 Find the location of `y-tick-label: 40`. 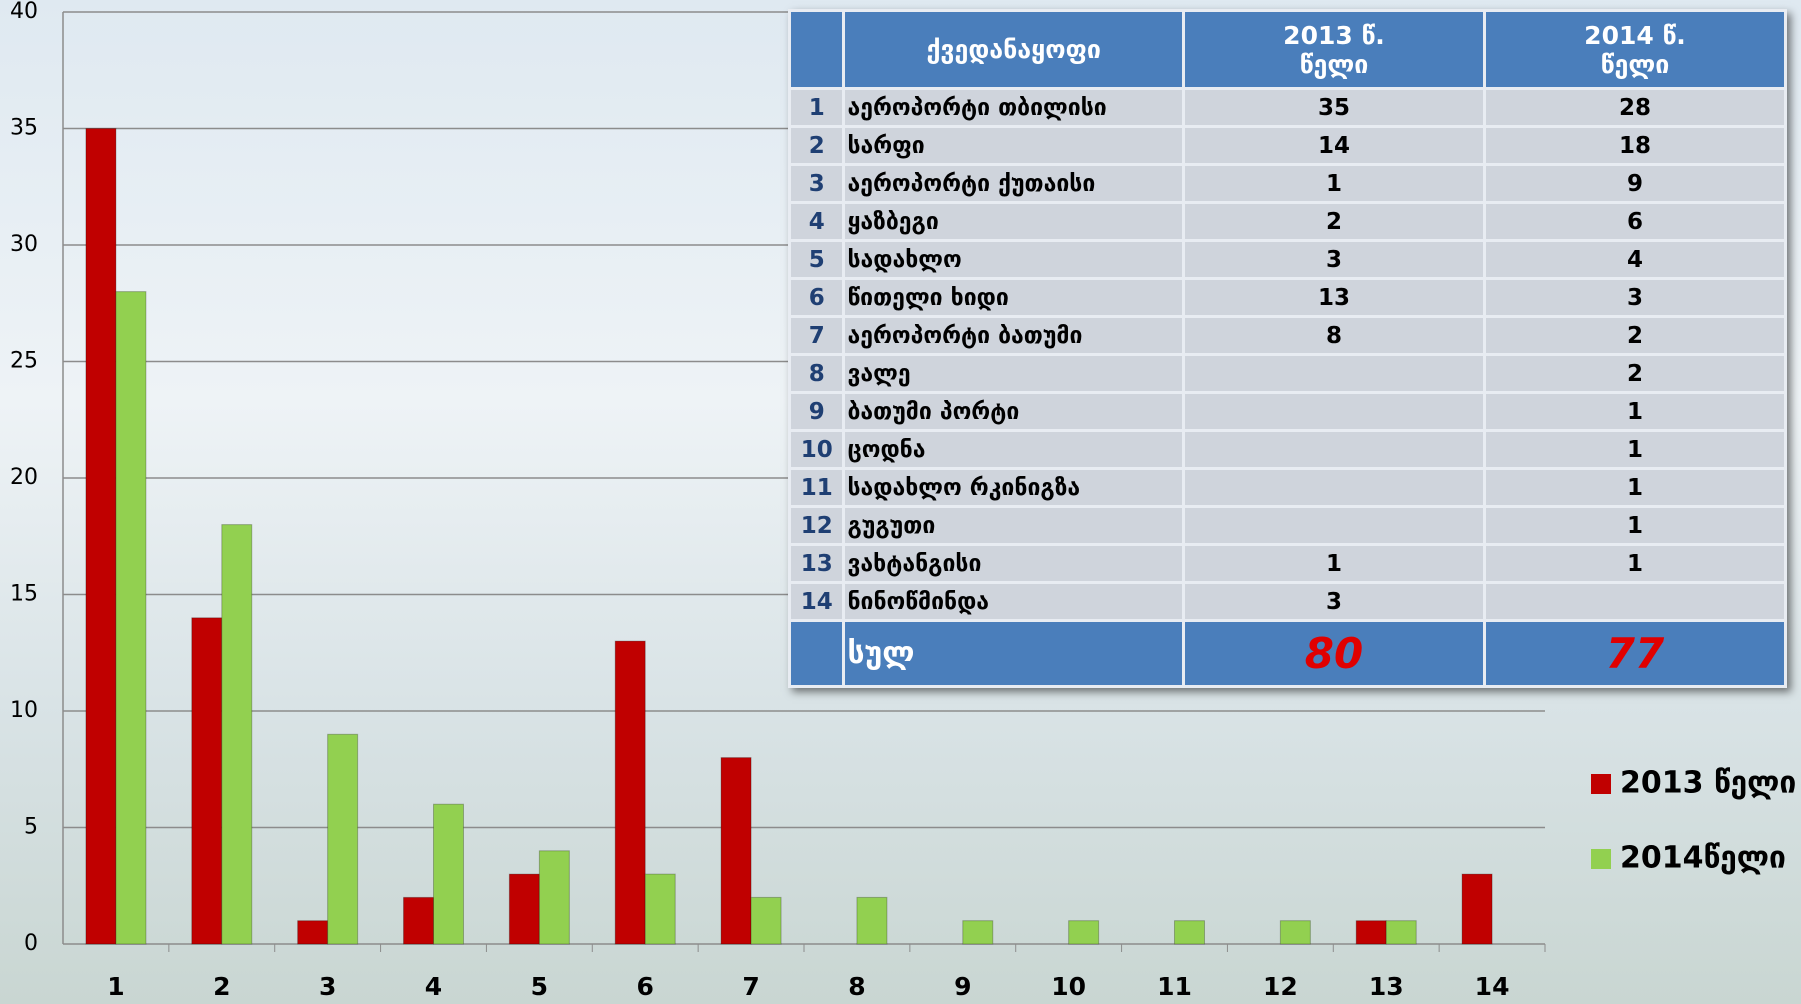

y-tick-label: 40 is located at coordinates (24, 12).